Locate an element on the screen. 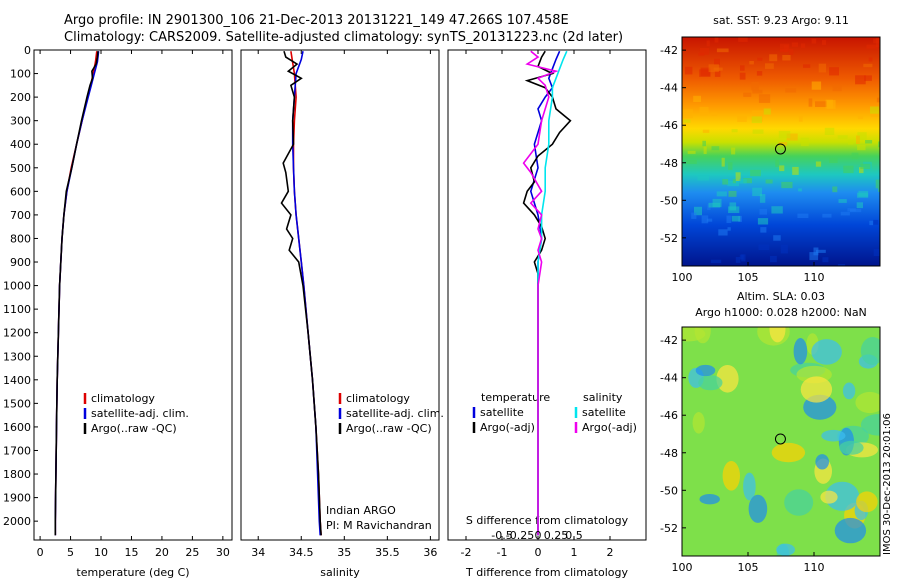 The image size is (900, 584). map-ytick-label-3-2: -46 is located at coordinates (669, 125).